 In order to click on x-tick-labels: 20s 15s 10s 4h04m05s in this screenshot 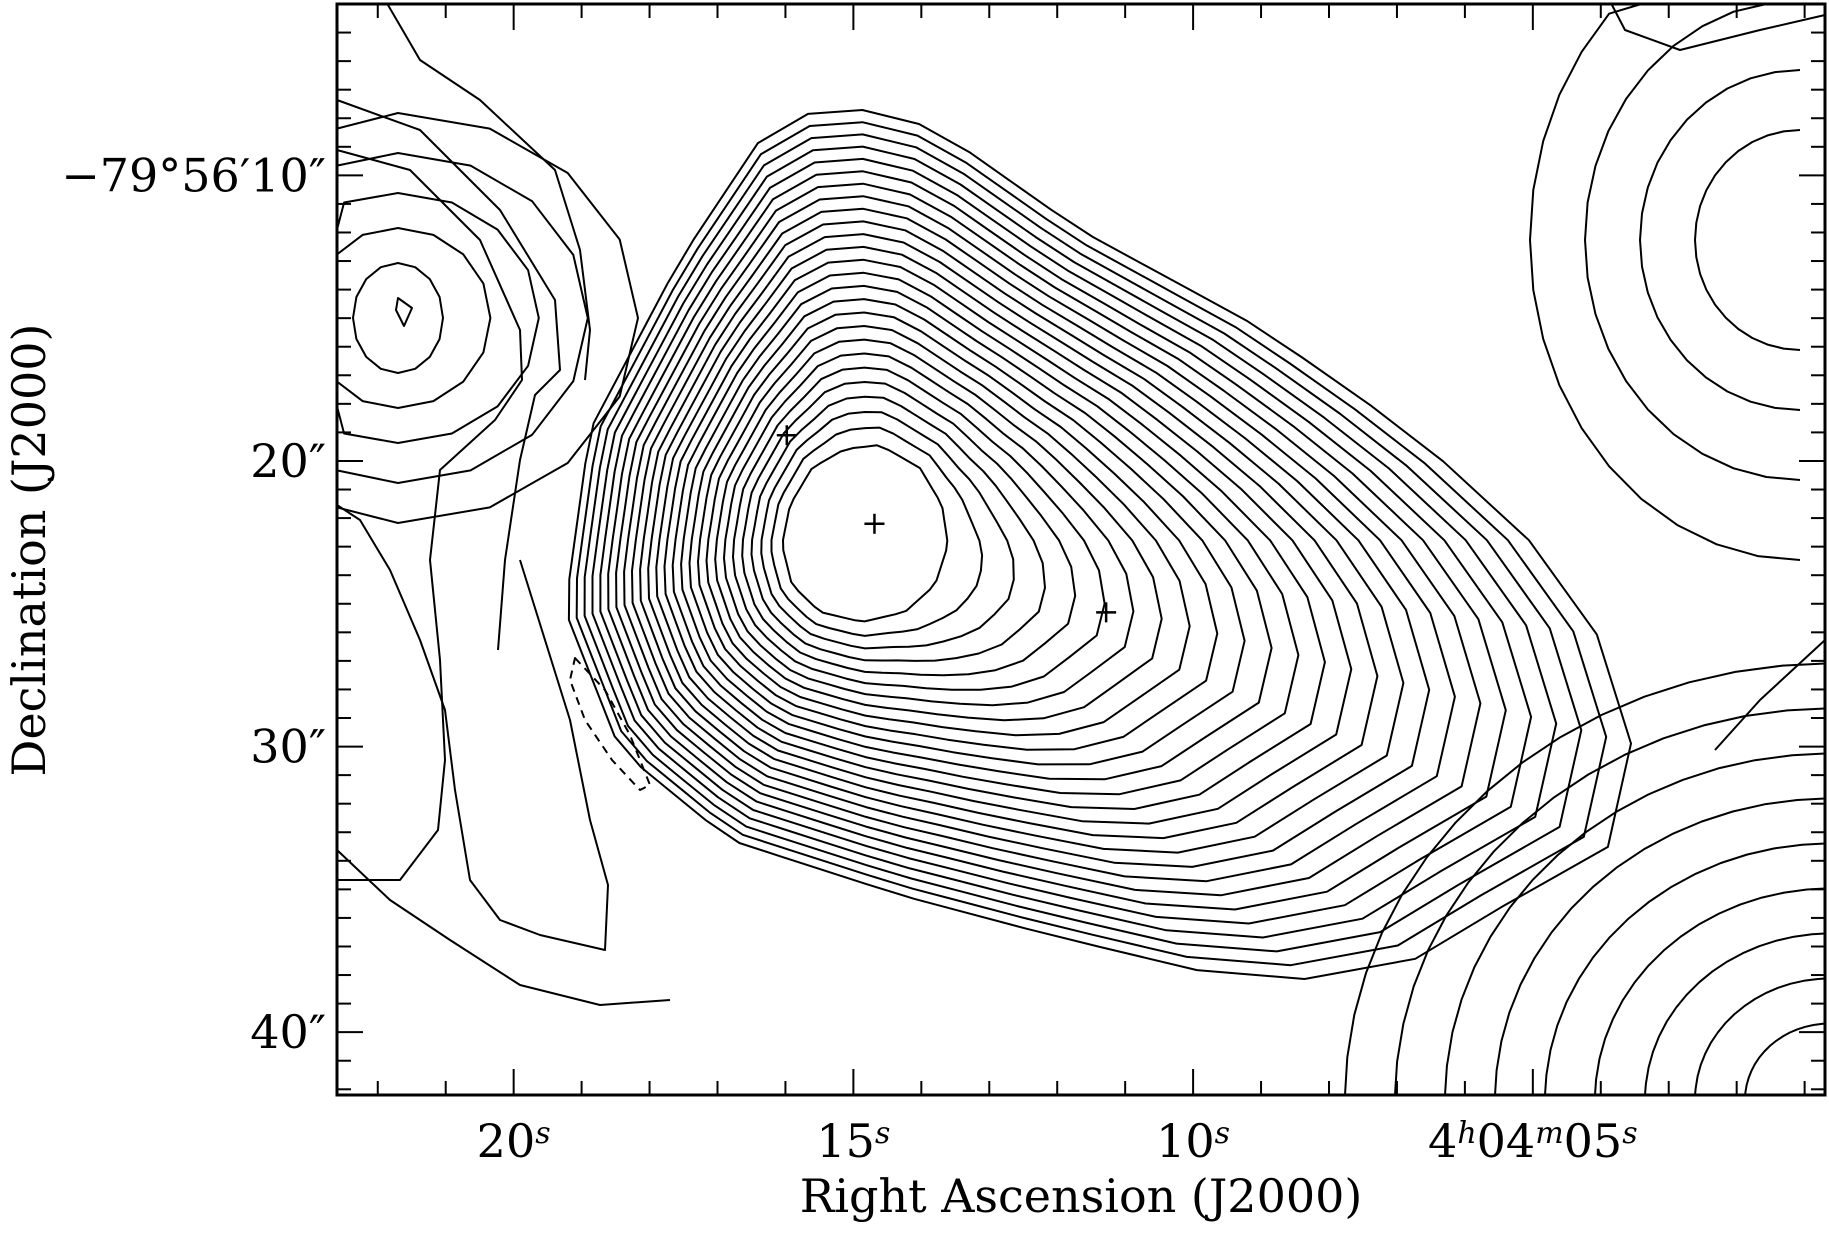, I will do `click(1057, 1141)`.